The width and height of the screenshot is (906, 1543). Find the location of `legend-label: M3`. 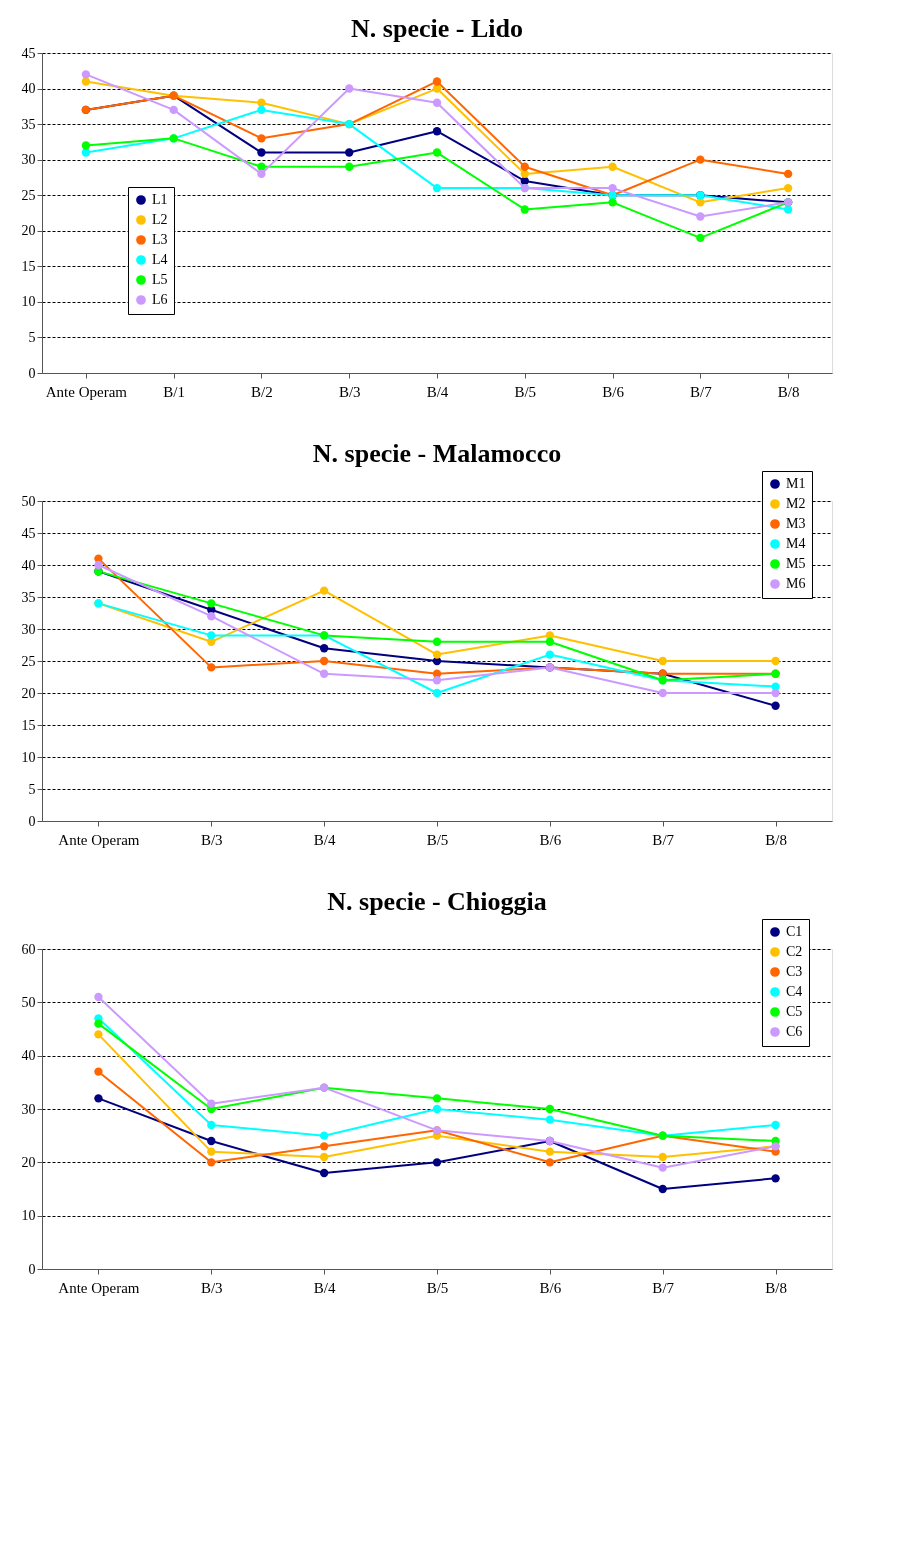

legend-label: M3 is located at coordinates (796, 523).